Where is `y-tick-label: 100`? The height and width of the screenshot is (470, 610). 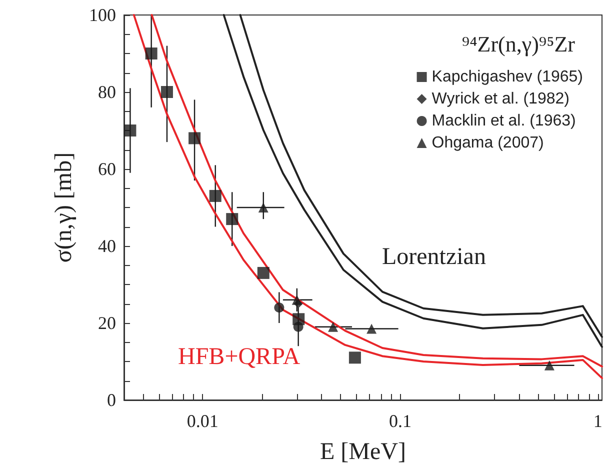
y-tick-label: 100 is located at coordinates (102, 15).